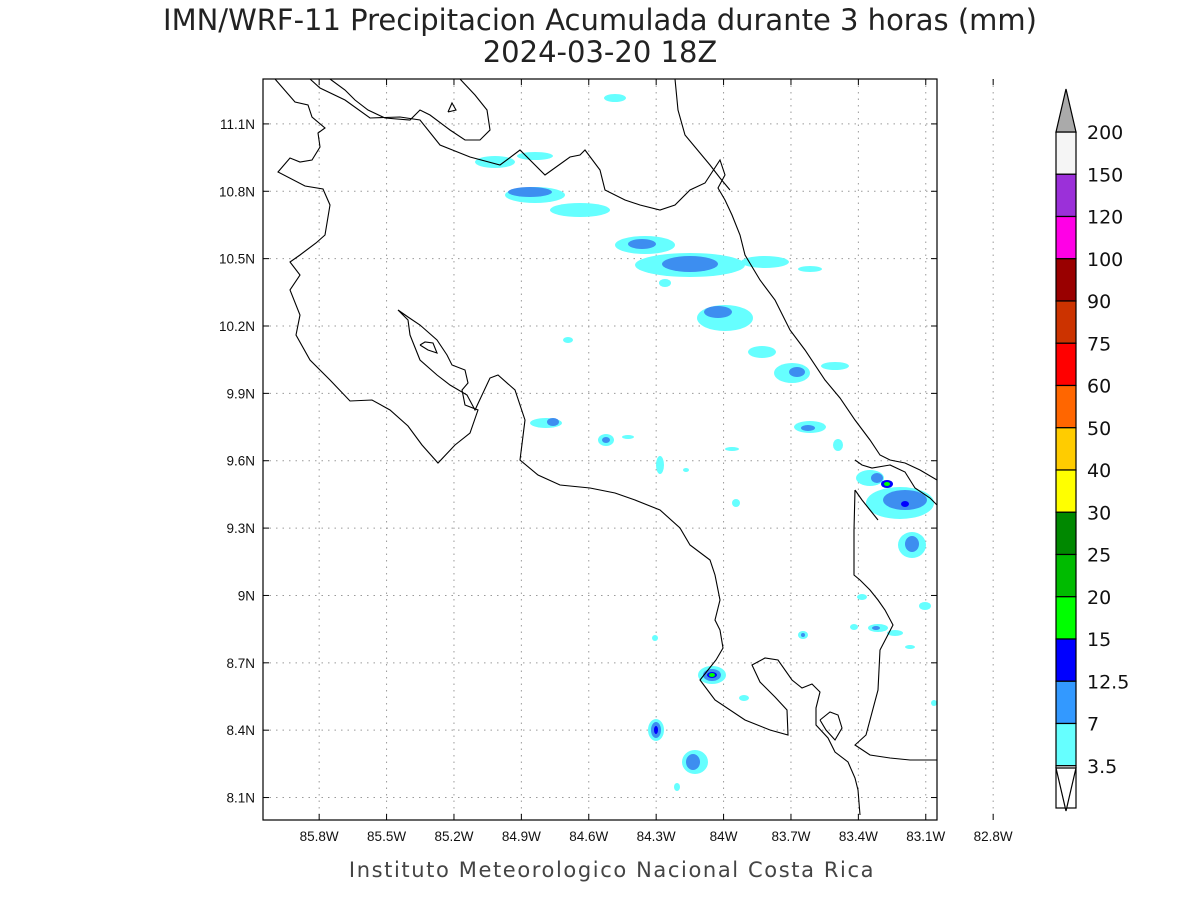 Image resolution: width=1200 pixels, height=900 pixels. I want to click on panama-border, so click(895, 482).